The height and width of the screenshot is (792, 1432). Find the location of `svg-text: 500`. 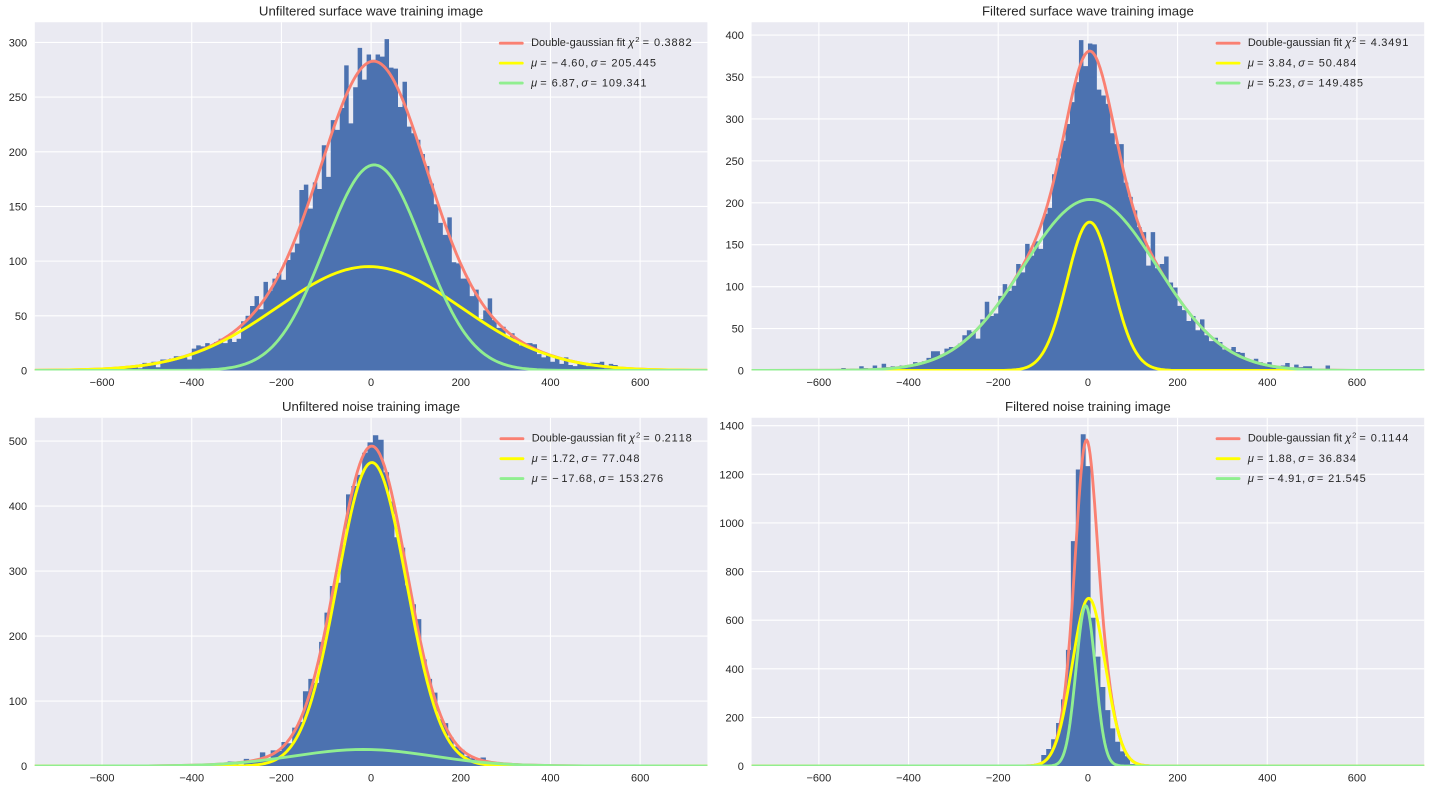

svg-text: 500 is located at coordinates (18, 442).